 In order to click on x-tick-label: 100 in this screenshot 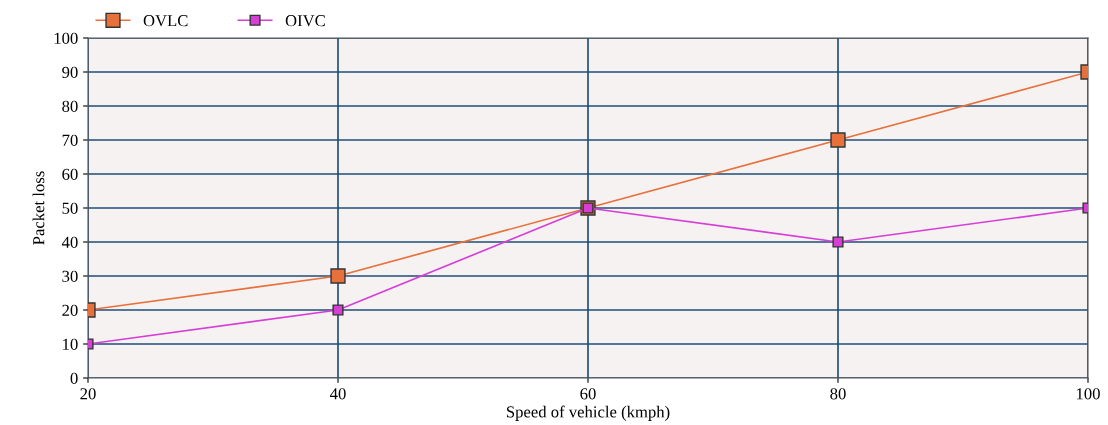, I will do `click(1088, 394)`.